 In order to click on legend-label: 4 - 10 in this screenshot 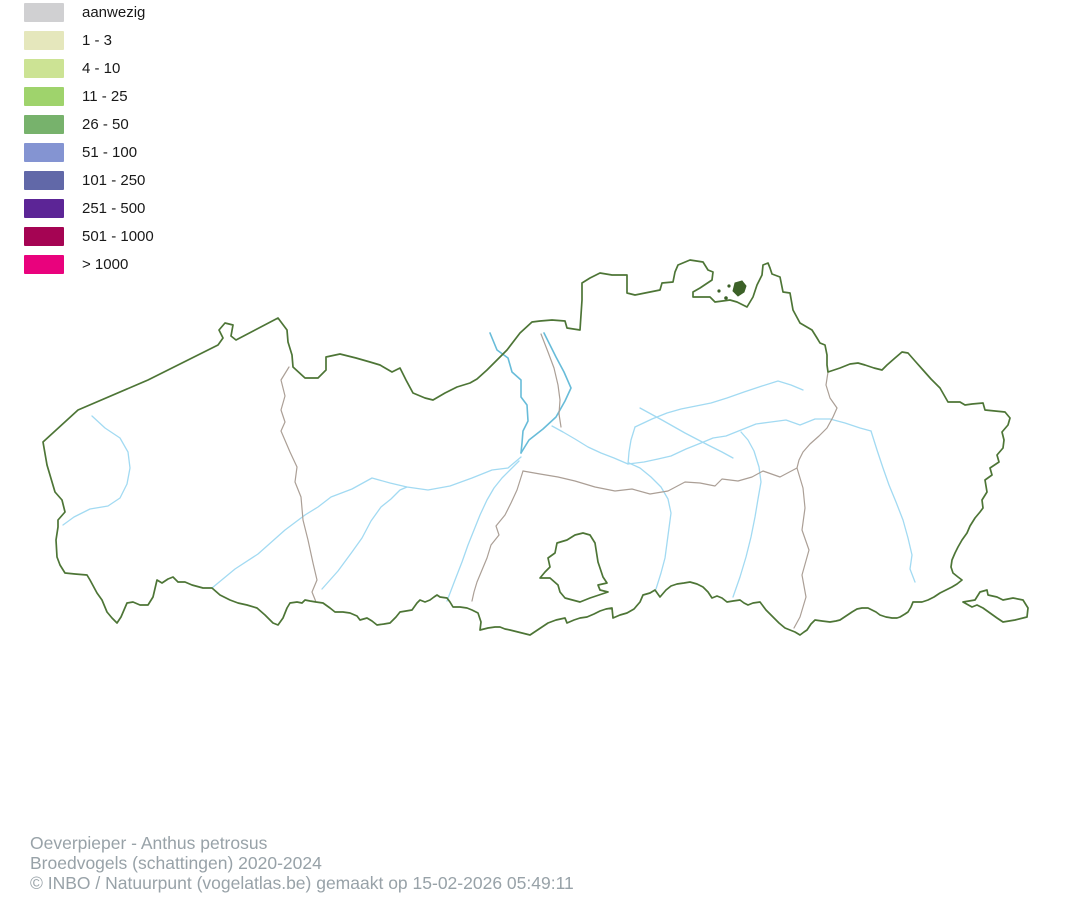, I will do `click(101, 68)`.